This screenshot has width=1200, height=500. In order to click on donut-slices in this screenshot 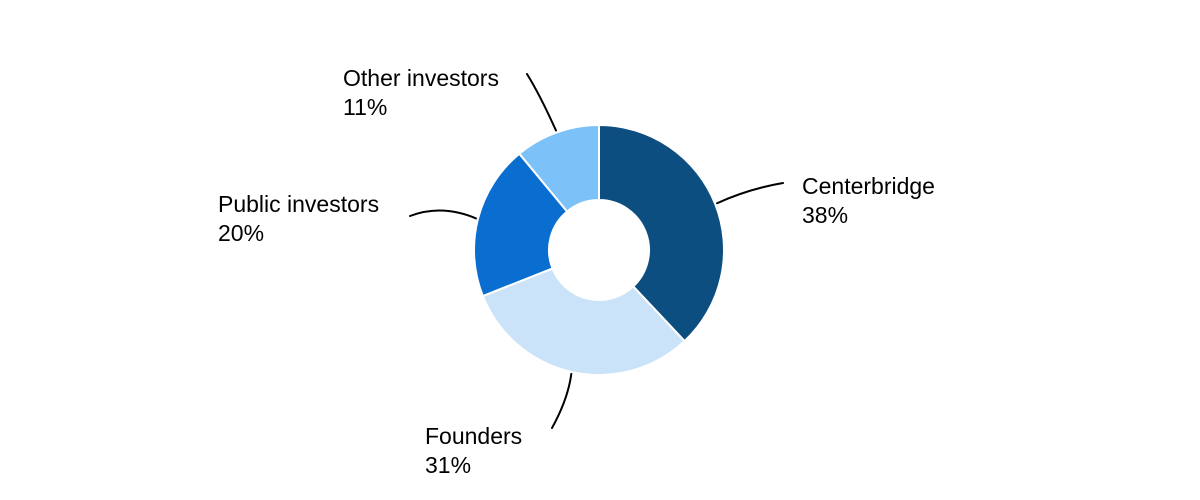, I will do `click(599, 250)`.